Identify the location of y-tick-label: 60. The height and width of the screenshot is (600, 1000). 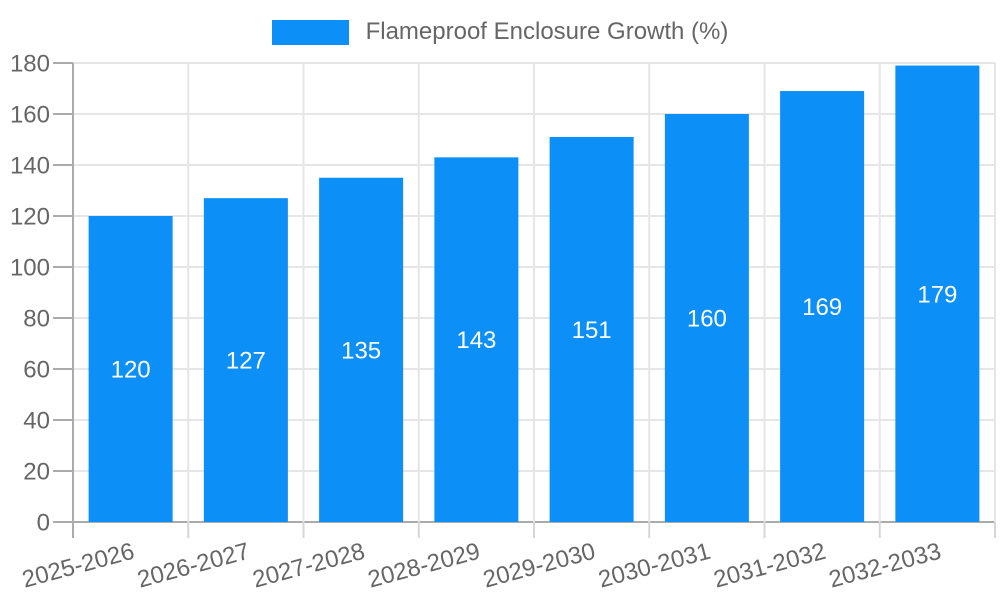
(36, 370).